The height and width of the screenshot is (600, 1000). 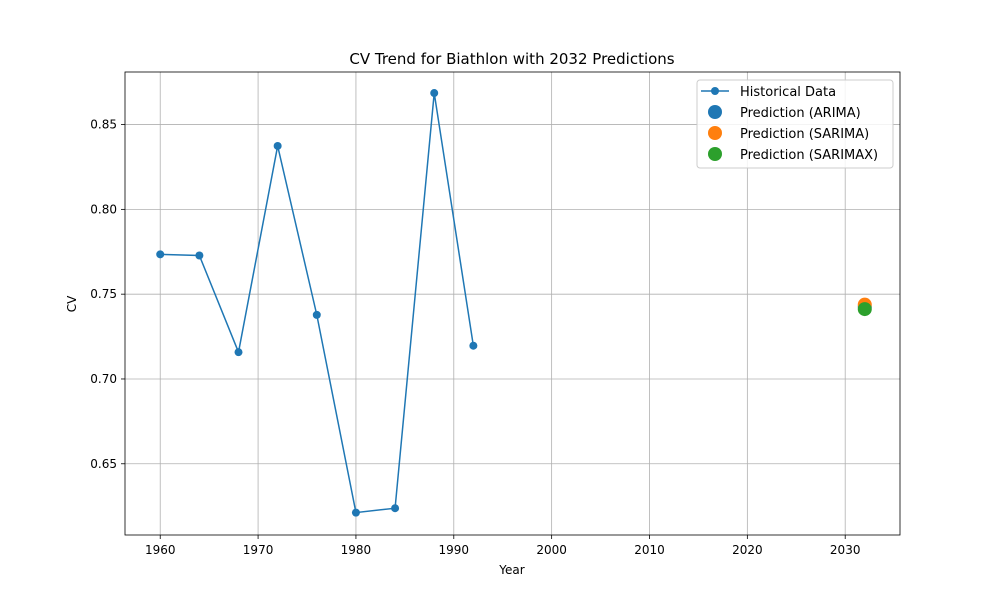 What do you see at coordinates (649, 550) in the screenshot?
I see `x-tick-label: 2010` at bounding box center [649, 550].